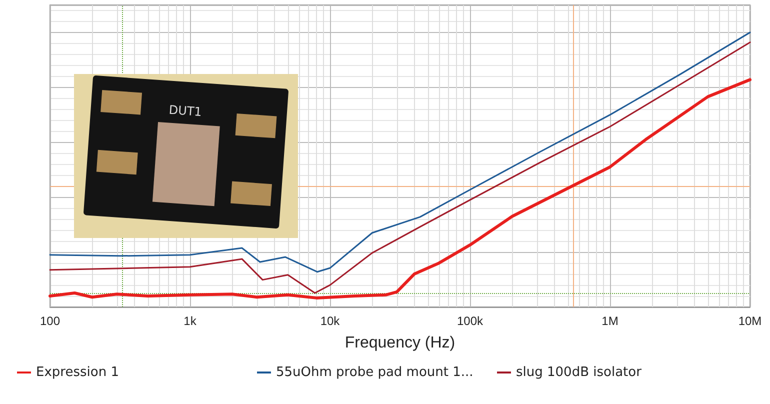  What do you see at coordinates (330, 321) in the screenshot?
I see `x-tick-label: 10k` at bounding box center [330, 321].